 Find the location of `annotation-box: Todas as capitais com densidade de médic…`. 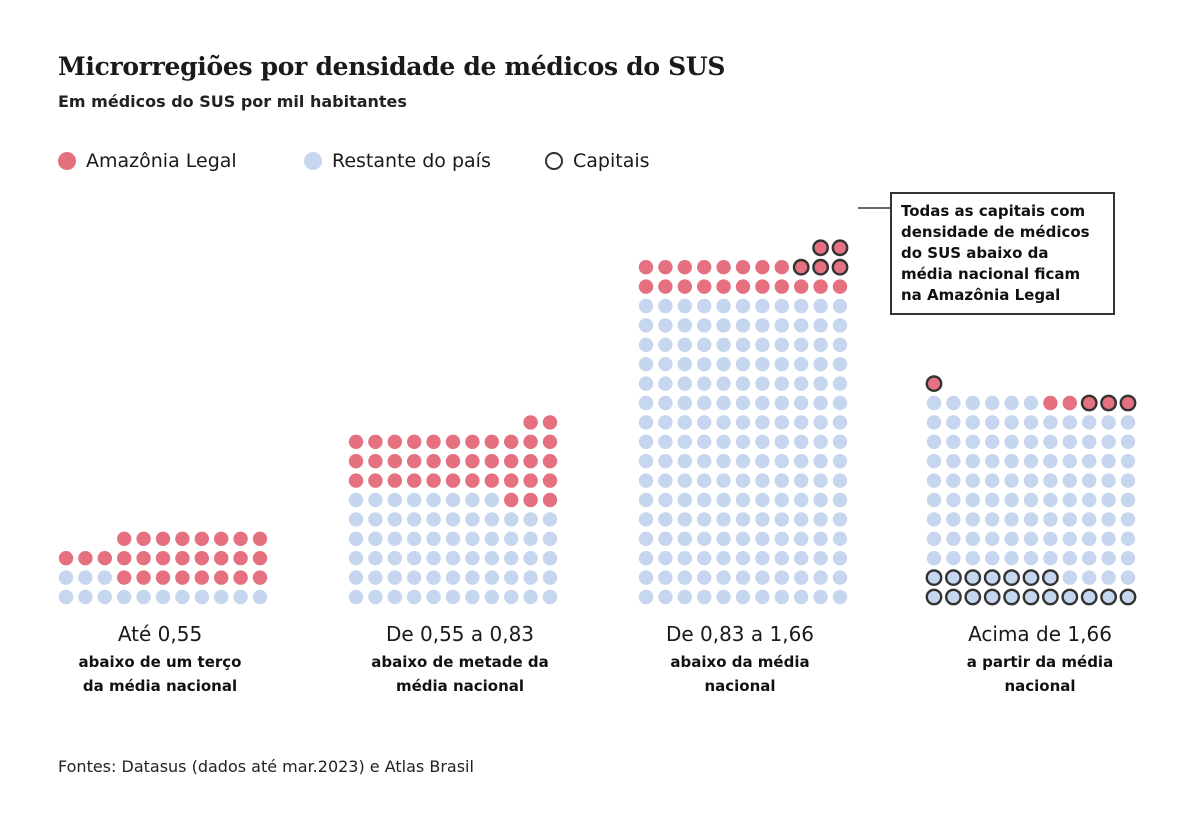

annotation-box: Todas as capitais com densidade de médic… is located at coordinates (1002, 253).